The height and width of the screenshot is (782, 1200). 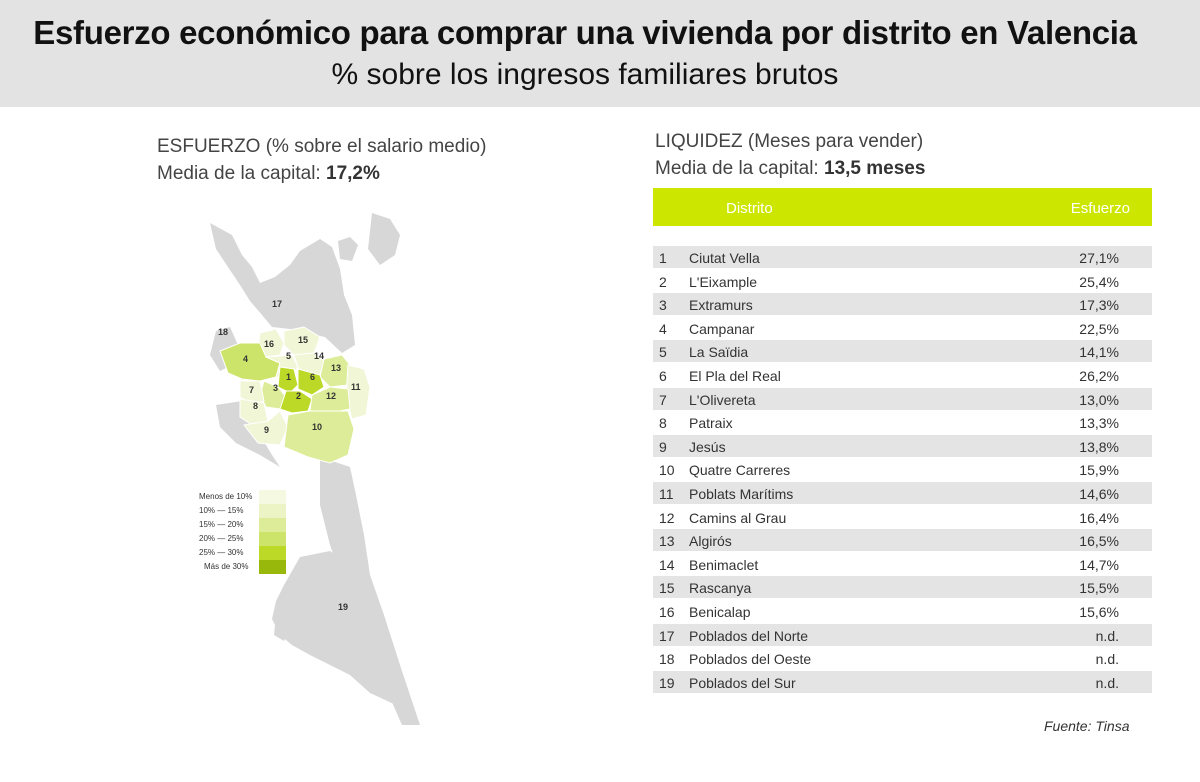 What do you see at coordinates (902, 634) in the screenshot?
I see `table-row: 17 Poblados del Norte n.d.` at bounding box center [902, 634].